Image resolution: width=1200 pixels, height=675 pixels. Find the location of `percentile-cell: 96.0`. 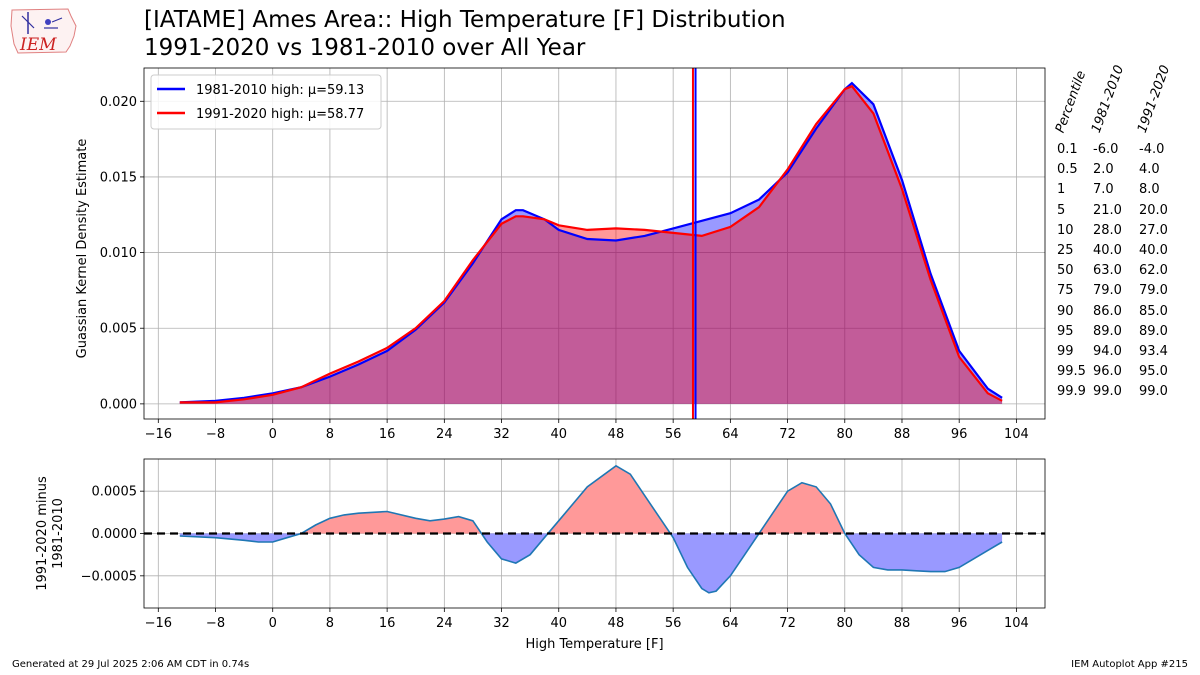

percentile-cell: 96.0 is located at coordinates (1107, 372).